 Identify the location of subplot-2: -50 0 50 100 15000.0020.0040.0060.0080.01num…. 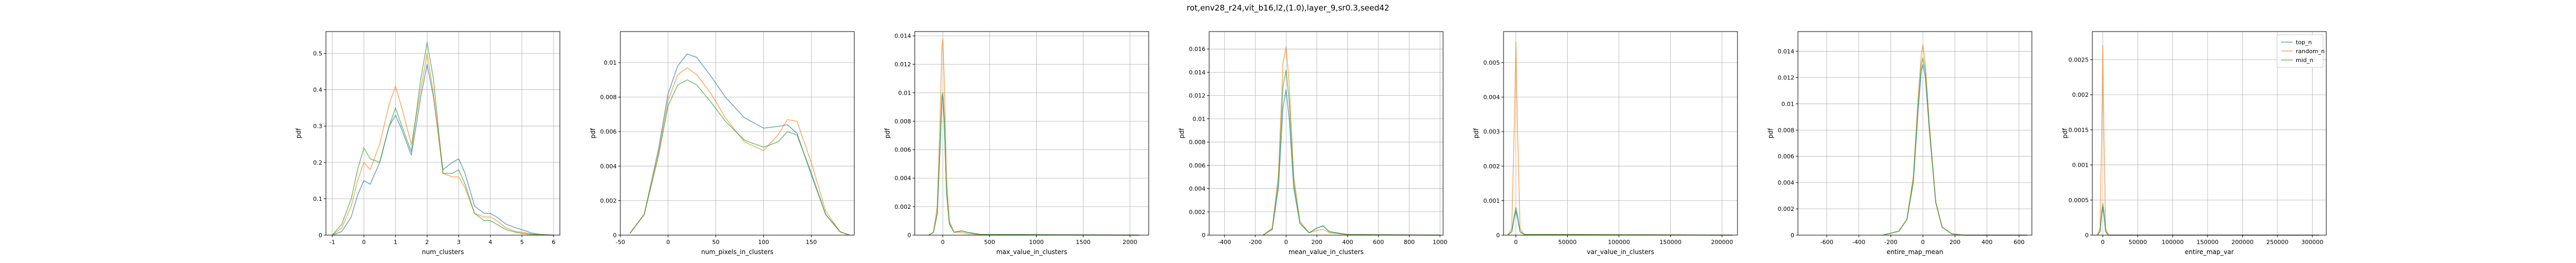
(722, 144).